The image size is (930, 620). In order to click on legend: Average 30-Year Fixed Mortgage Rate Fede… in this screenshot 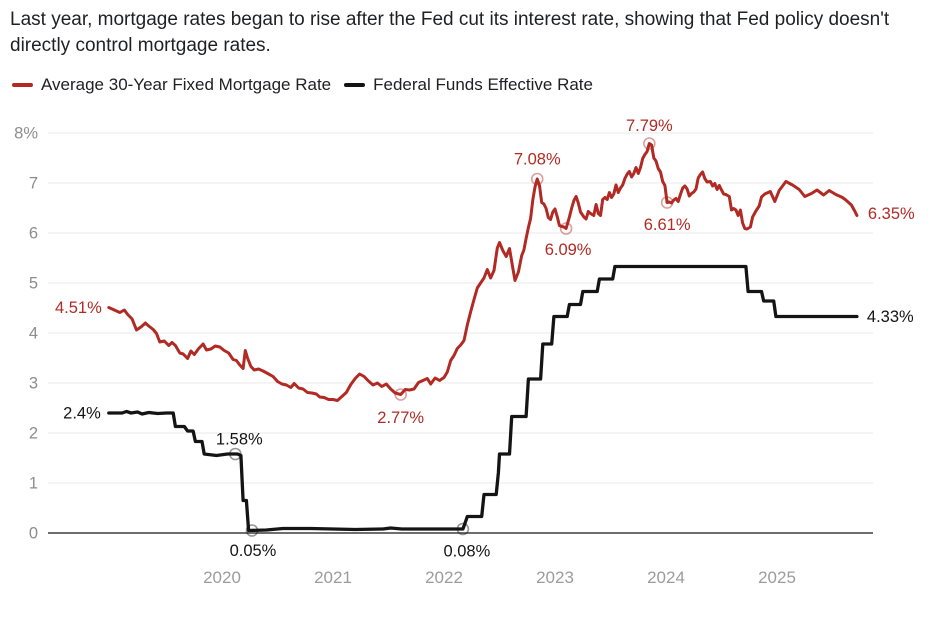, I will do `click(302, 85)`.